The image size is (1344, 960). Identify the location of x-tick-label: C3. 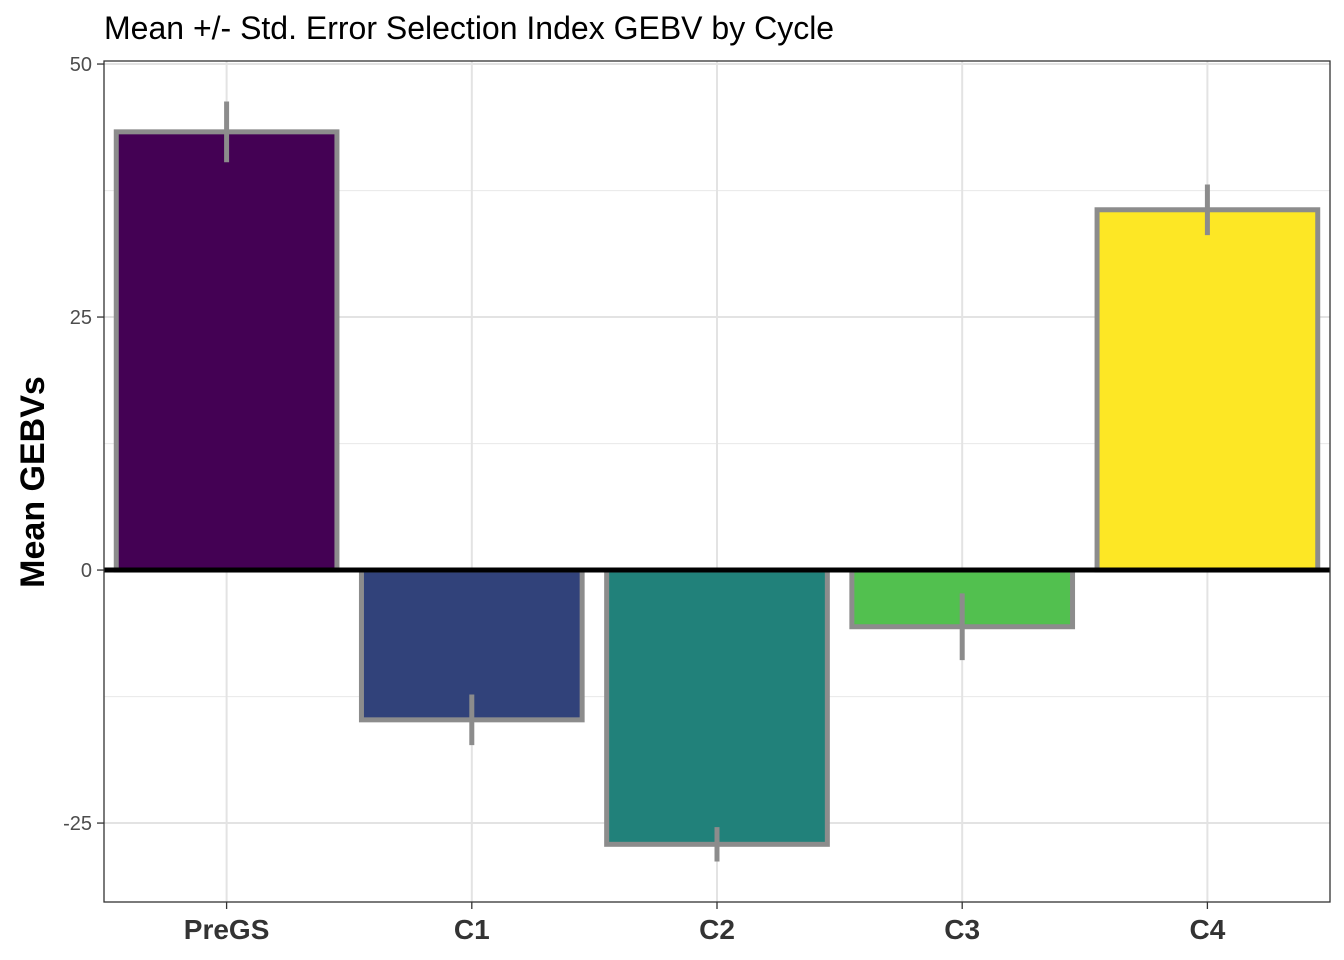
(962, 929).